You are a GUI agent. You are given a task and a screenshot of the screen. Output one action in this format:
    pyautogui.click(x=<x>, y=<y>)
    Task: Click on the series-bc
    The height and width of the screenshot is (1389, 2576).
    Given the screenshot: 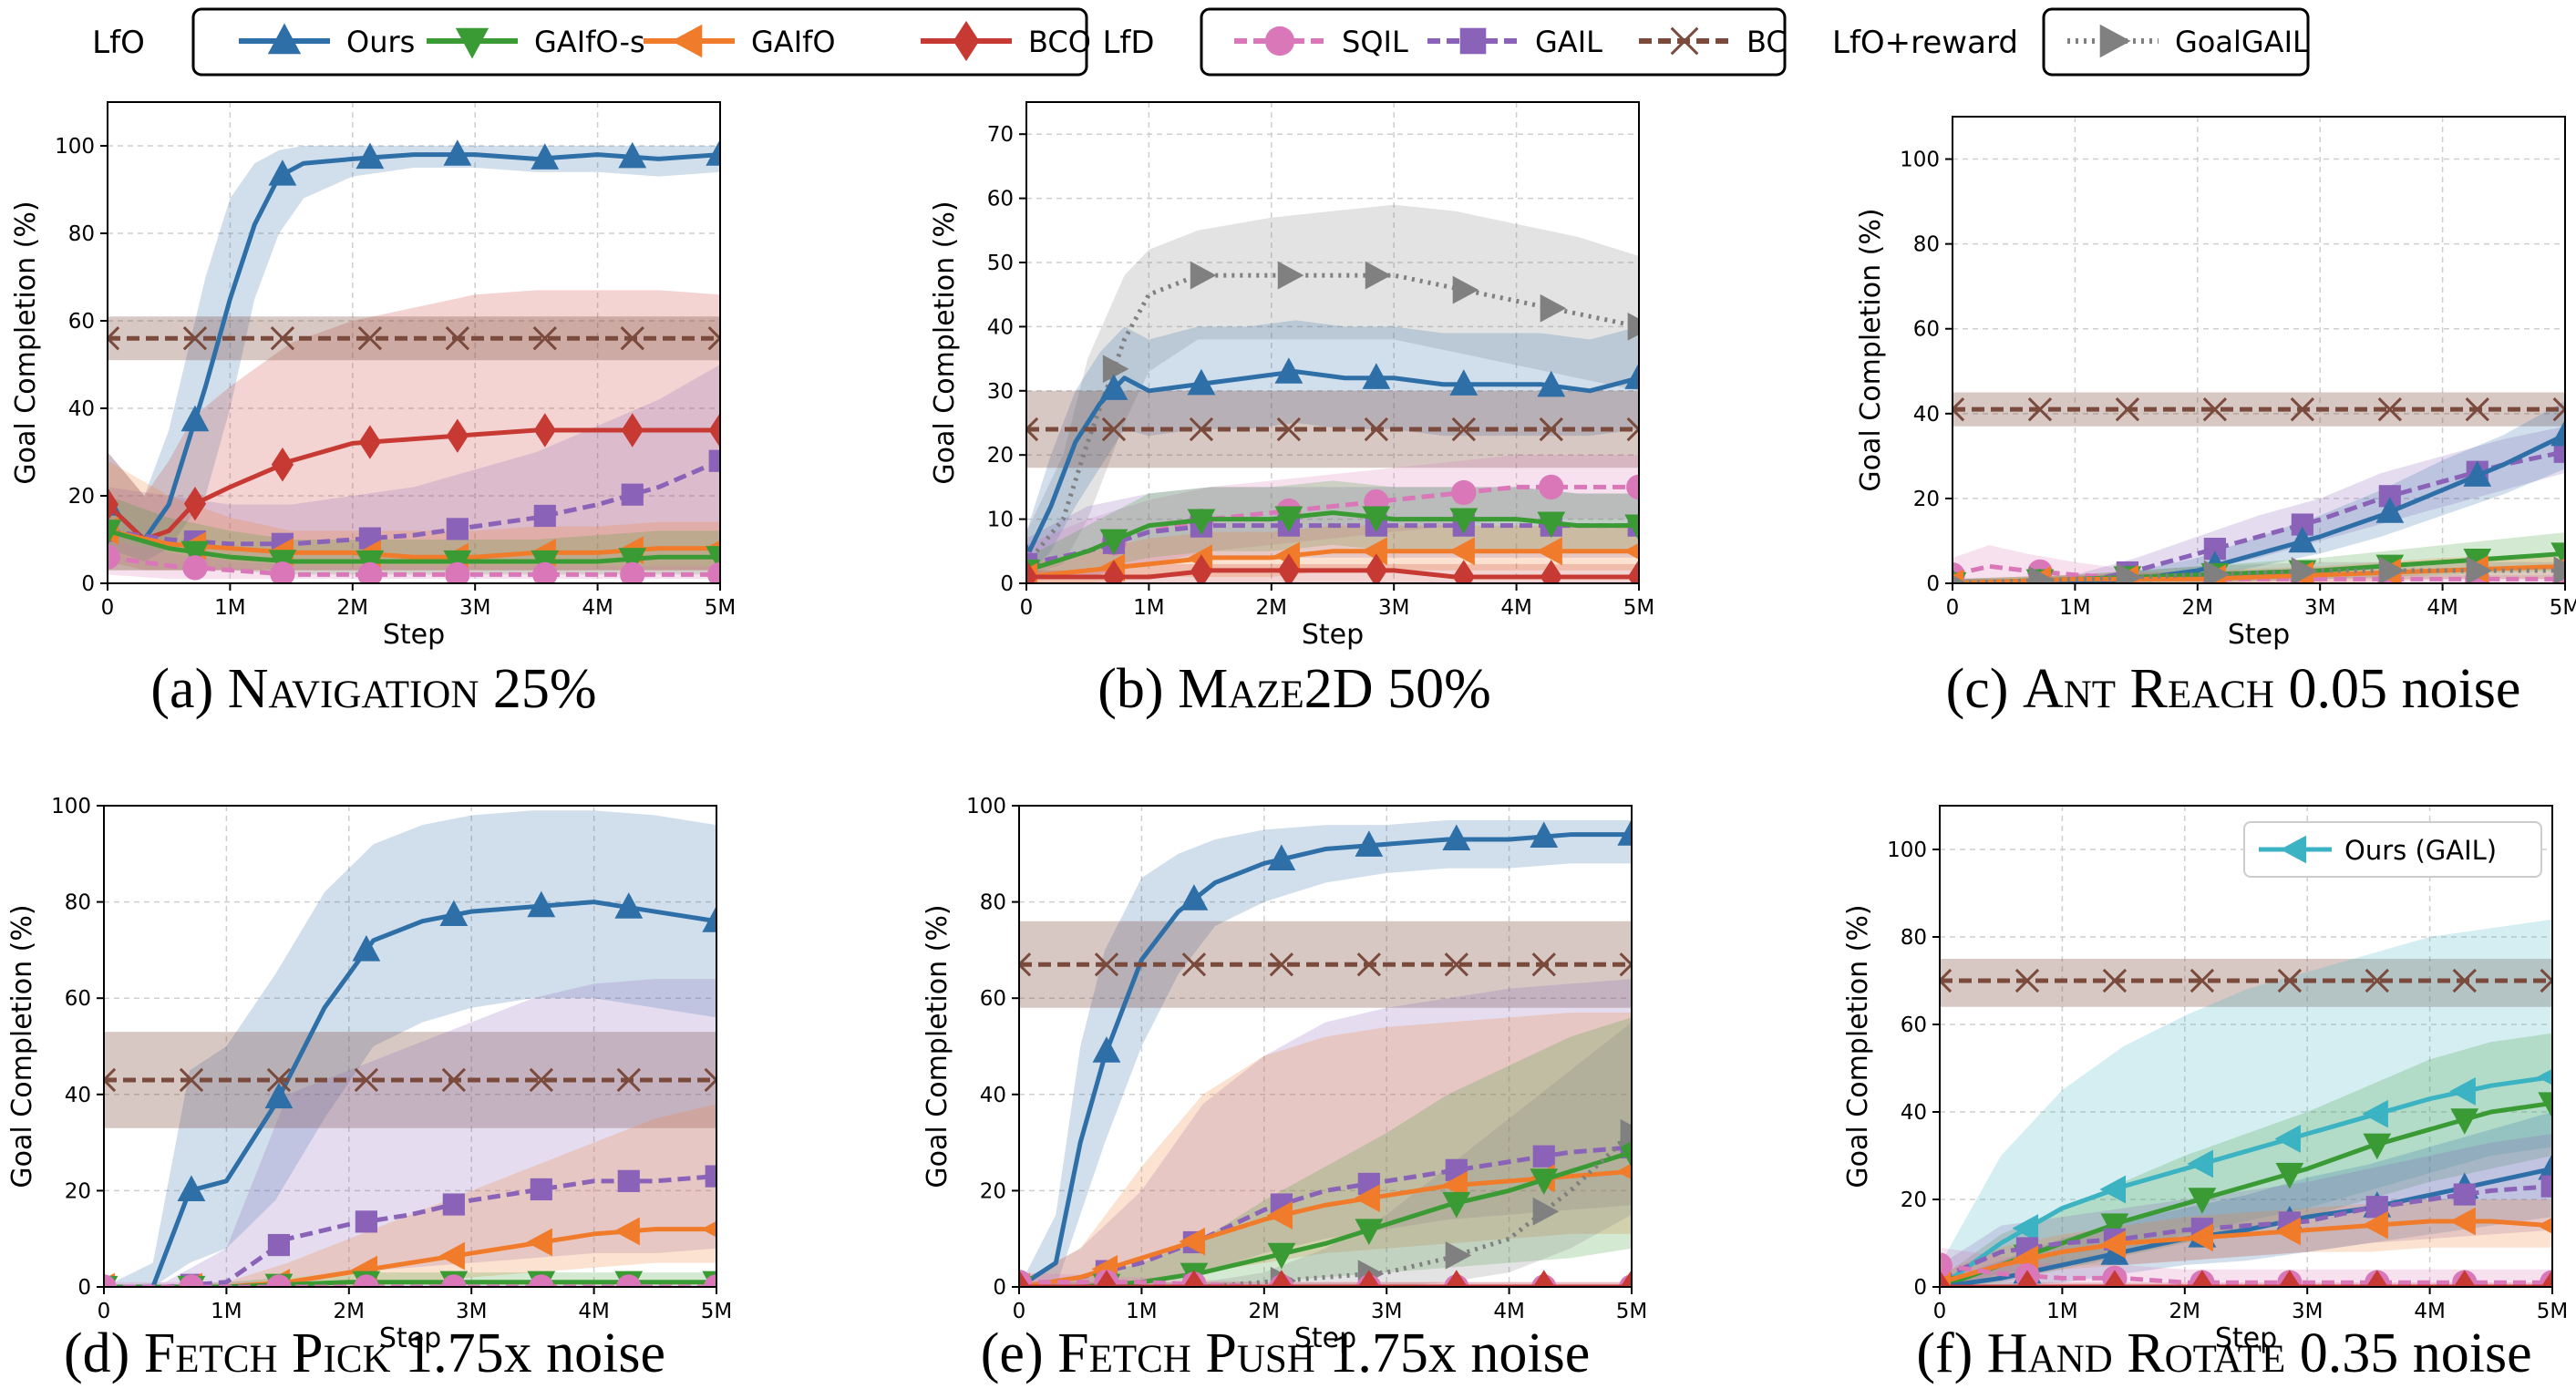 What is the action you would take?
    pyautogui.click(x=1325, y=964)
    